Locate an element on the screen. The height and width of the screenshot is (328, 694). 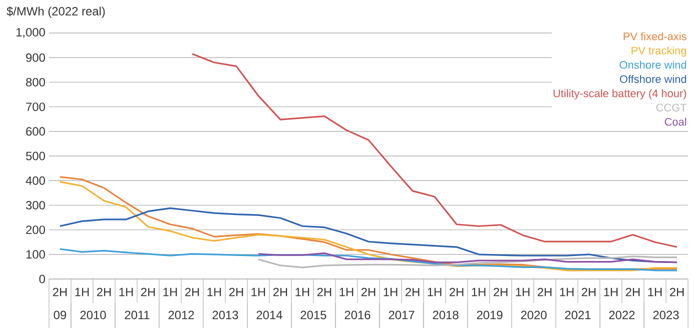
text: PV fixed-axis is located at coordinates (655, 36).